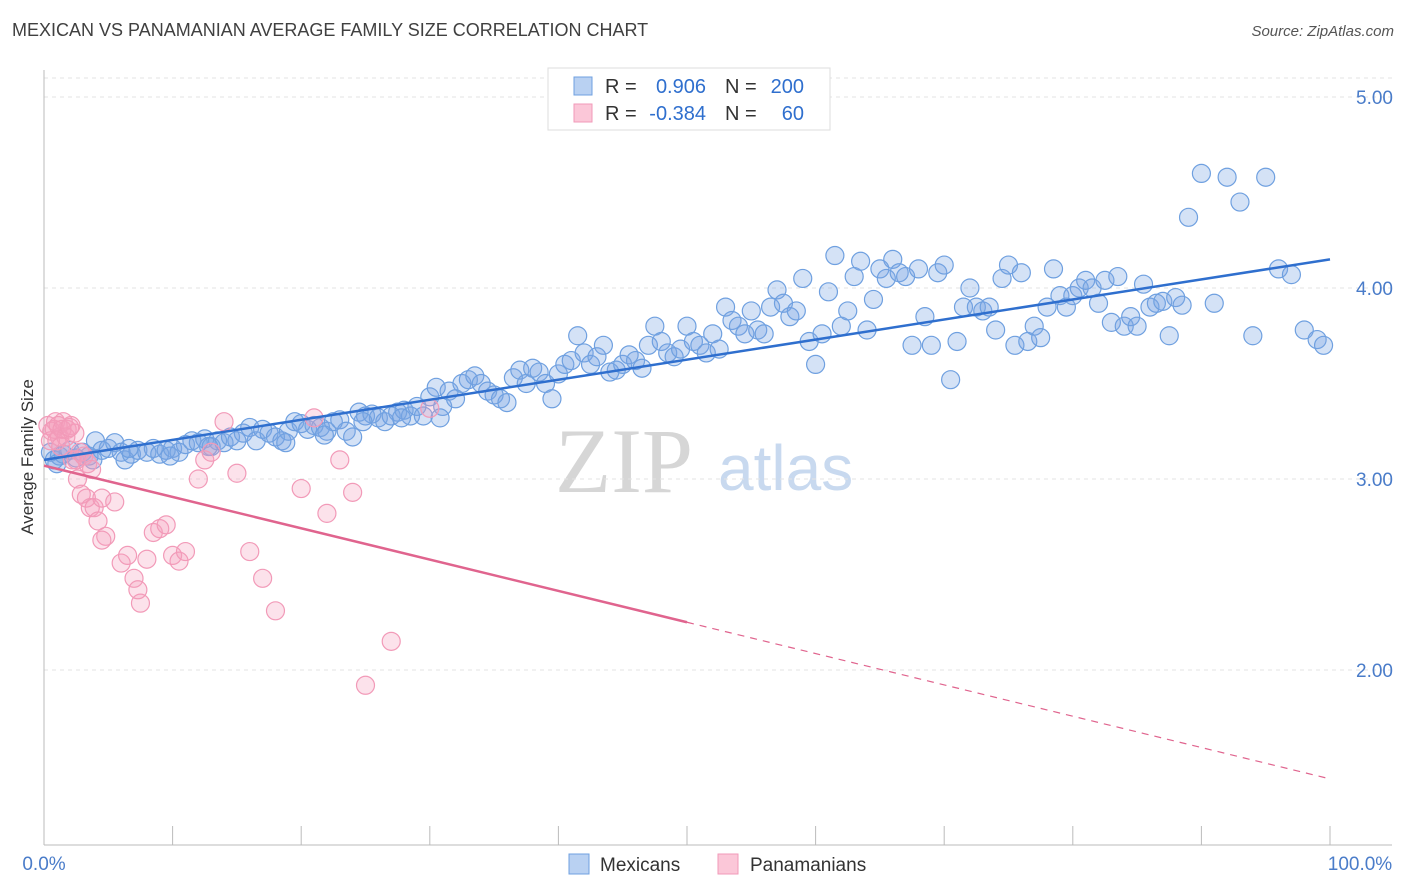  I want to click on panamanians-points, so click(239, 546).